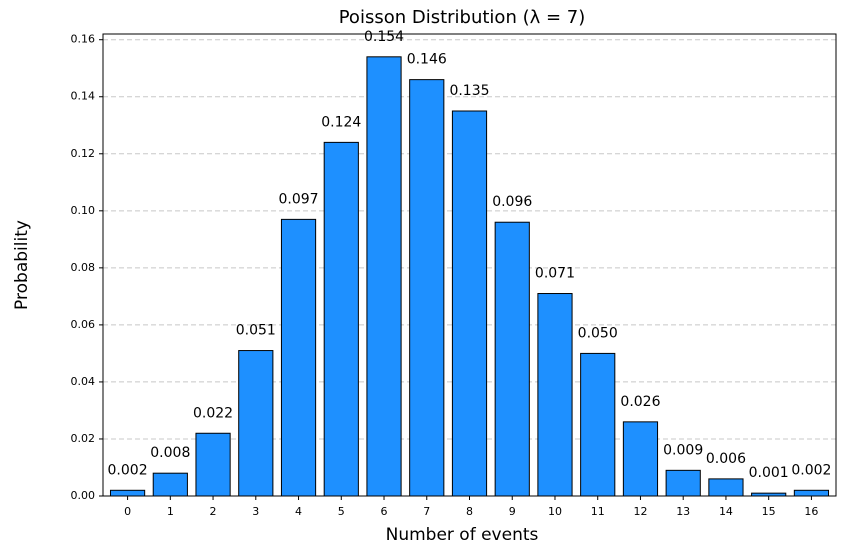  I want to click on x-tick-label: 3, so click(255, 511).